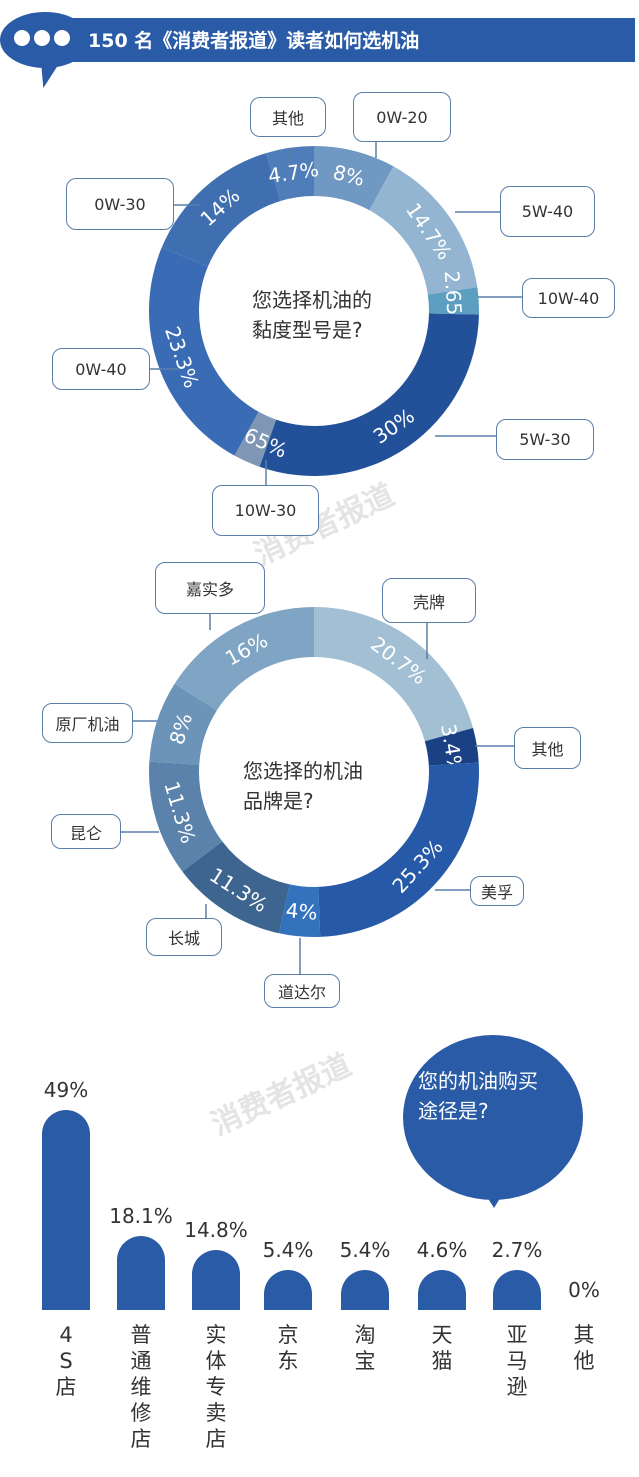 This screenshot has height=1477, width=639. I want to click on bubble-tail, so click(494, 1200).